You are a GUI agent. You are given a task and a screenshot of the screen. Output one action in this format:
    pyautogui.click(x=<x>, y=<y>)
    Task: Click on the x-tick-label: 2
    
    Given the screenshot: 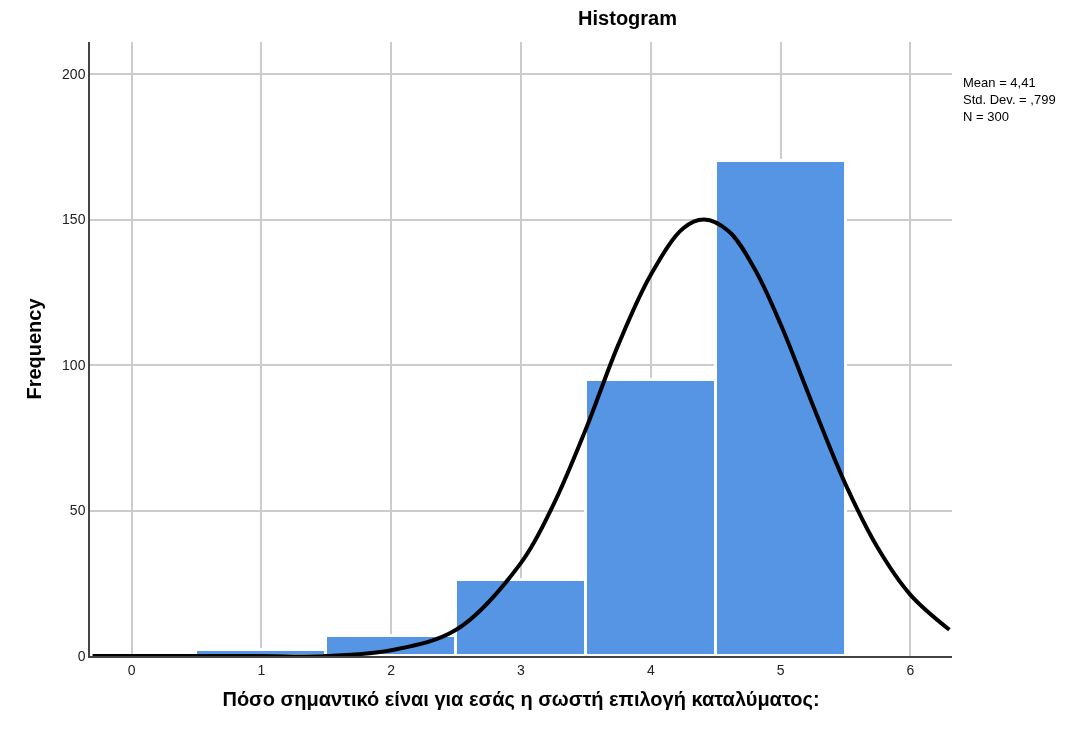 What is the action you would take?
    pyautogui.click(x=391, y=669)
    